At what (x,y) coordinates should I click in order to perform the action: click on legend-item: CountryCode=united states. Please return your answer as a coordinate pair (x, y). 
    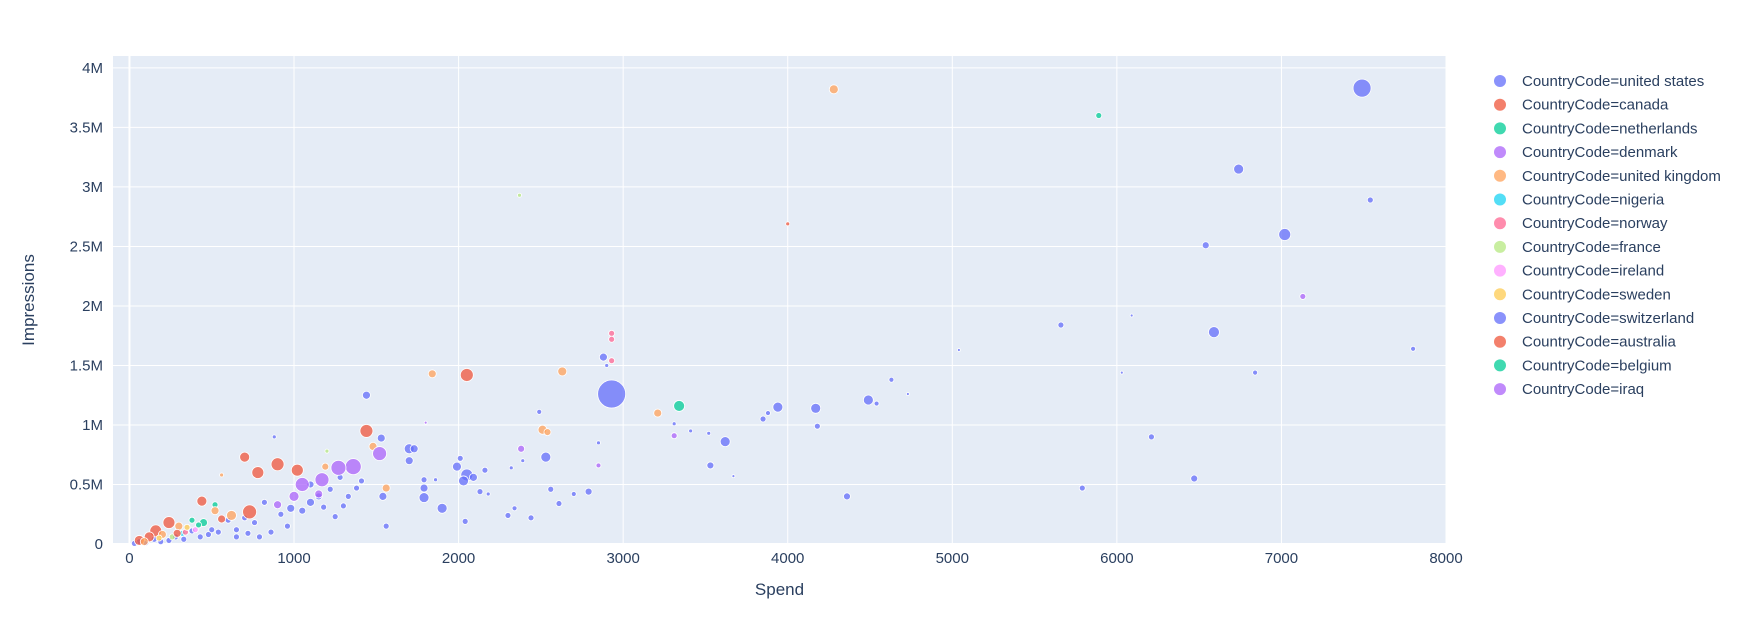
    Looking at the image, I should click on (1599, 81).